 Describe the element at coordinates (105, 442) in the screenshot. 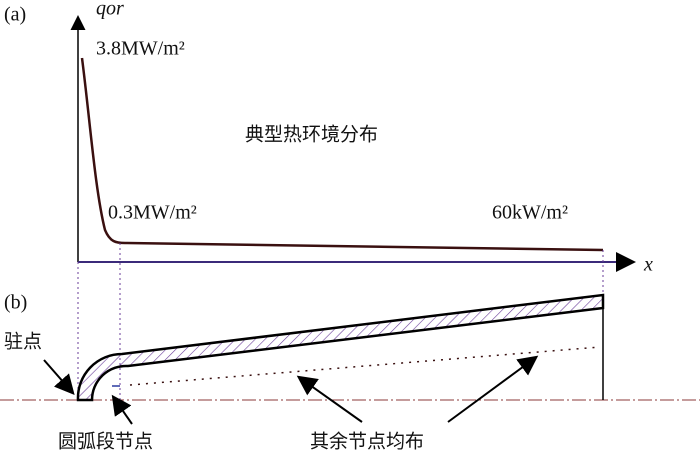

I see `arc-nodes-label: 圆弧段节点` at that location.